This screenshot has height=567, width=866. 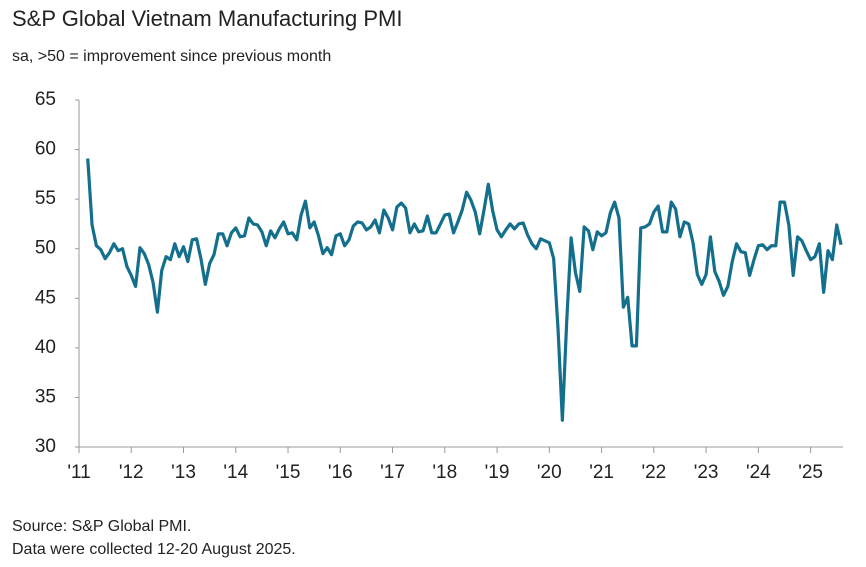 I want to click on y-tick-label: 60, so click(x=45, y=149).